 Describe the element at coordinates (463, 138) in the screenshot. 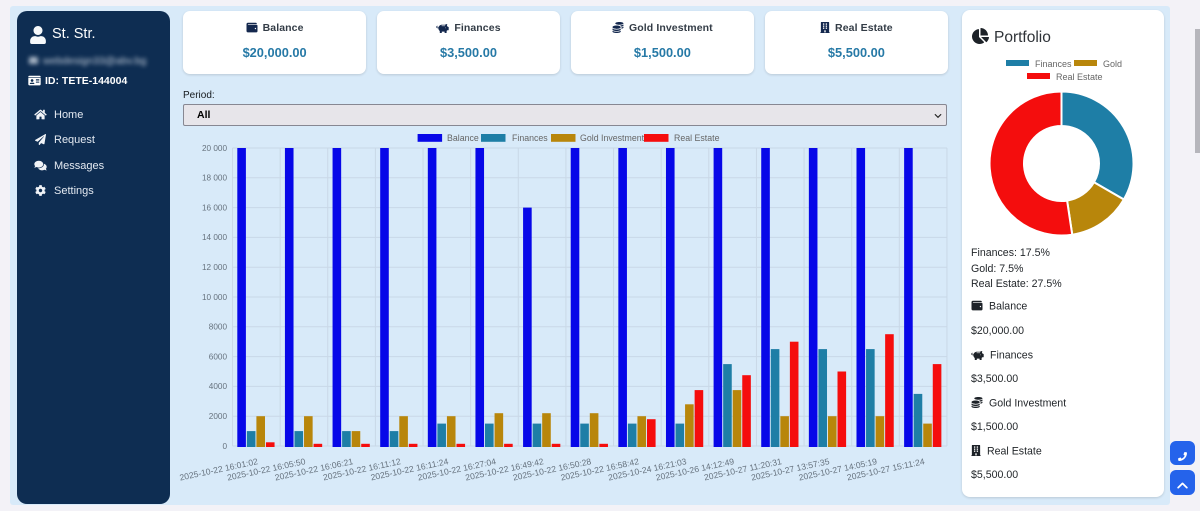

I see `svg-text: Balance` at that location.